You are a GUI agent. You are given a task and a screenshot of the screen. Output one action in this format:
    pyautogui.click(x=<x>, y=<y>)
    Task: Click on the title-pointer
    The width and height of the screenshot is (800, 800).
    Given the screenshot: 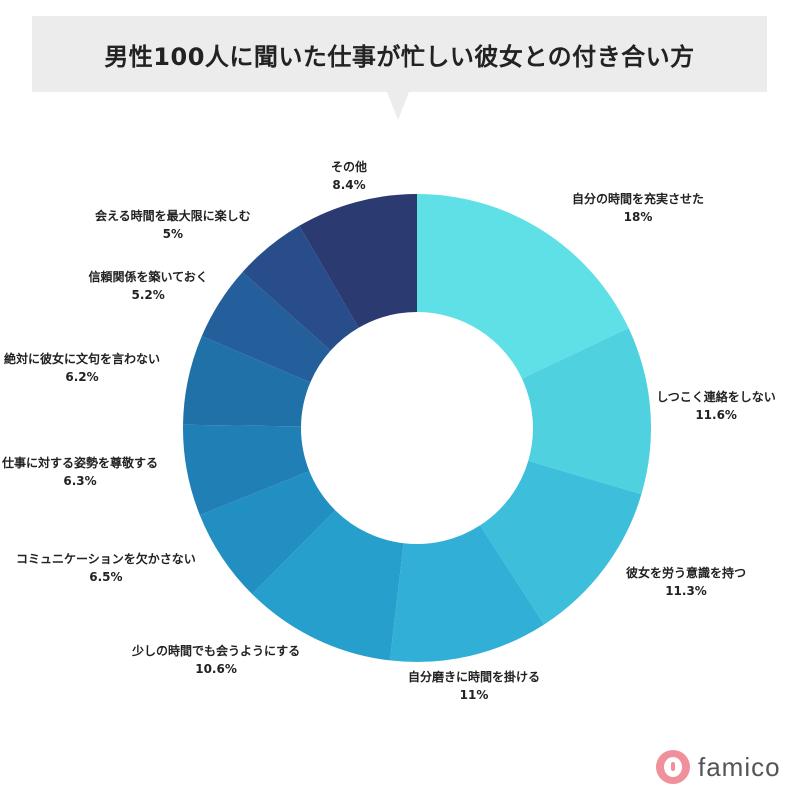 What is the action you would take?
    pyautogui.click(x=398, y=106)
    